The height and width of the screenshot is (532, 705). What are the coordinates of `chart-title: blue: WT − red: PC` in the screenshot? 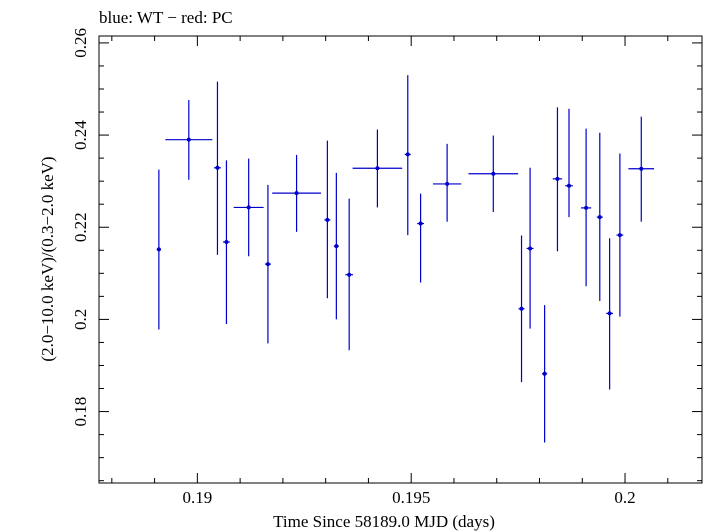 It's located at (166, 17).